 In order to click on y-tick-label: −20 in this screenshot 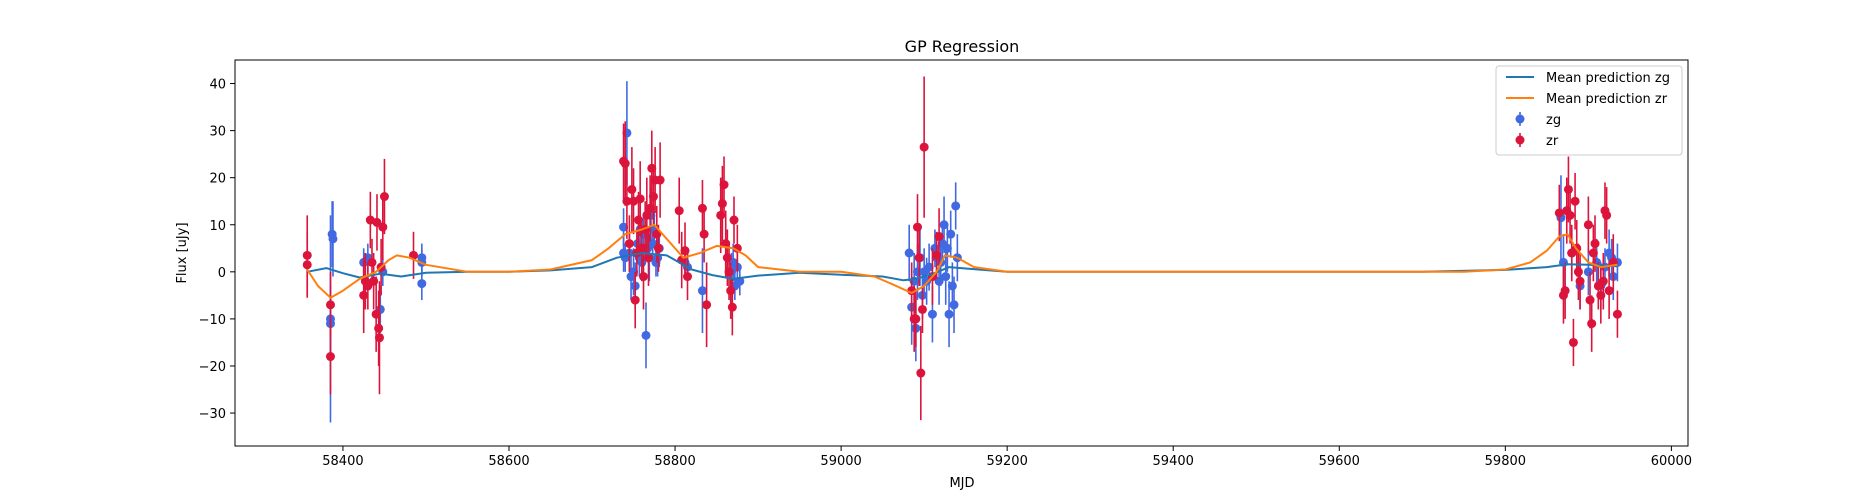, I will do `click(212, 367)`.